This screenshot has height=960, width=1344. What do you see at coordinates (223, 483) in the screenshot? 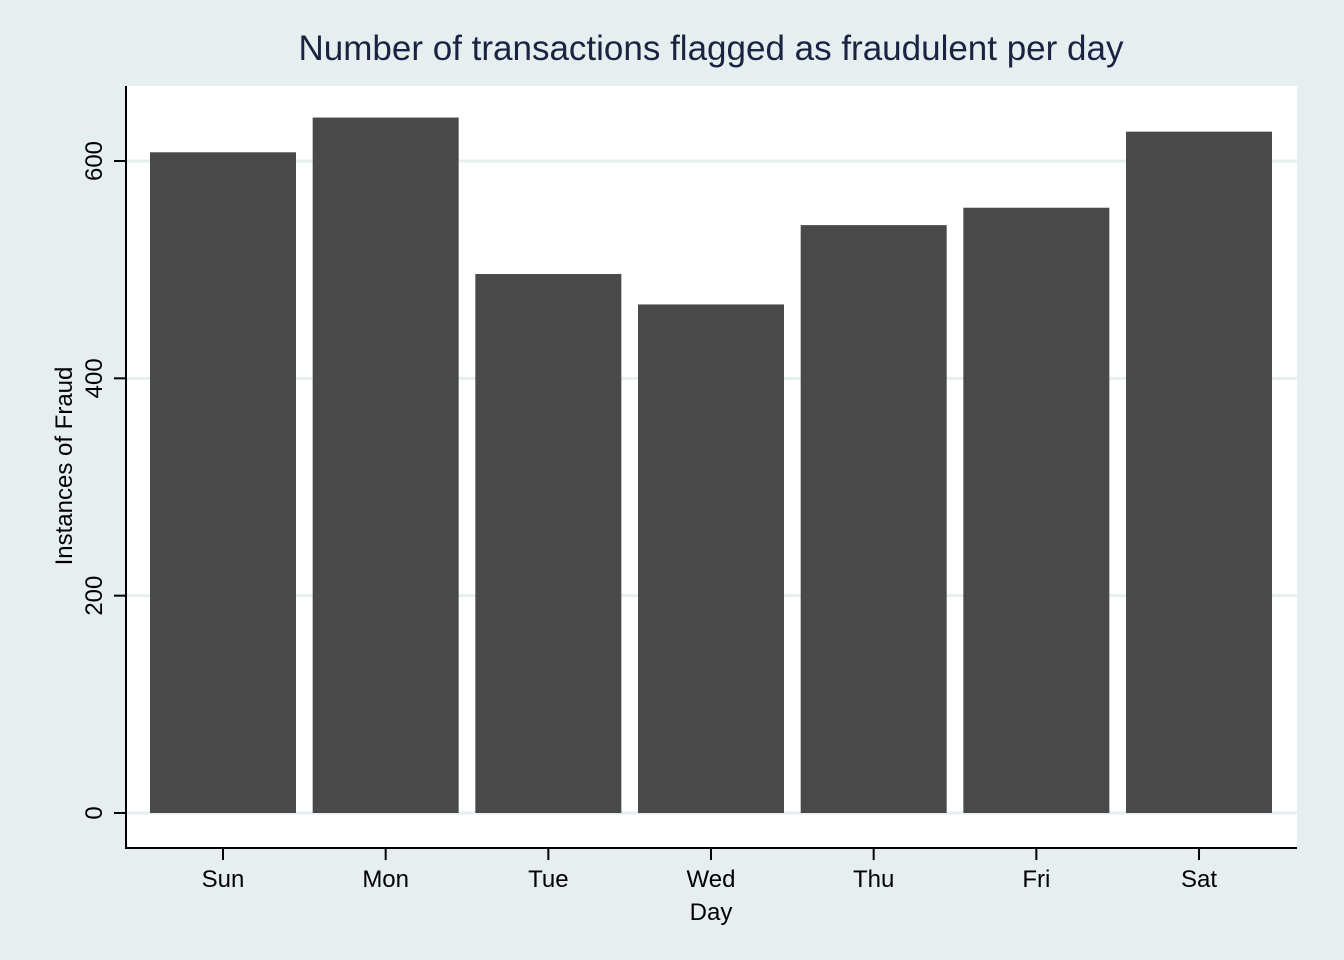
I see `bar-sun` at bounding box center [223, 483].